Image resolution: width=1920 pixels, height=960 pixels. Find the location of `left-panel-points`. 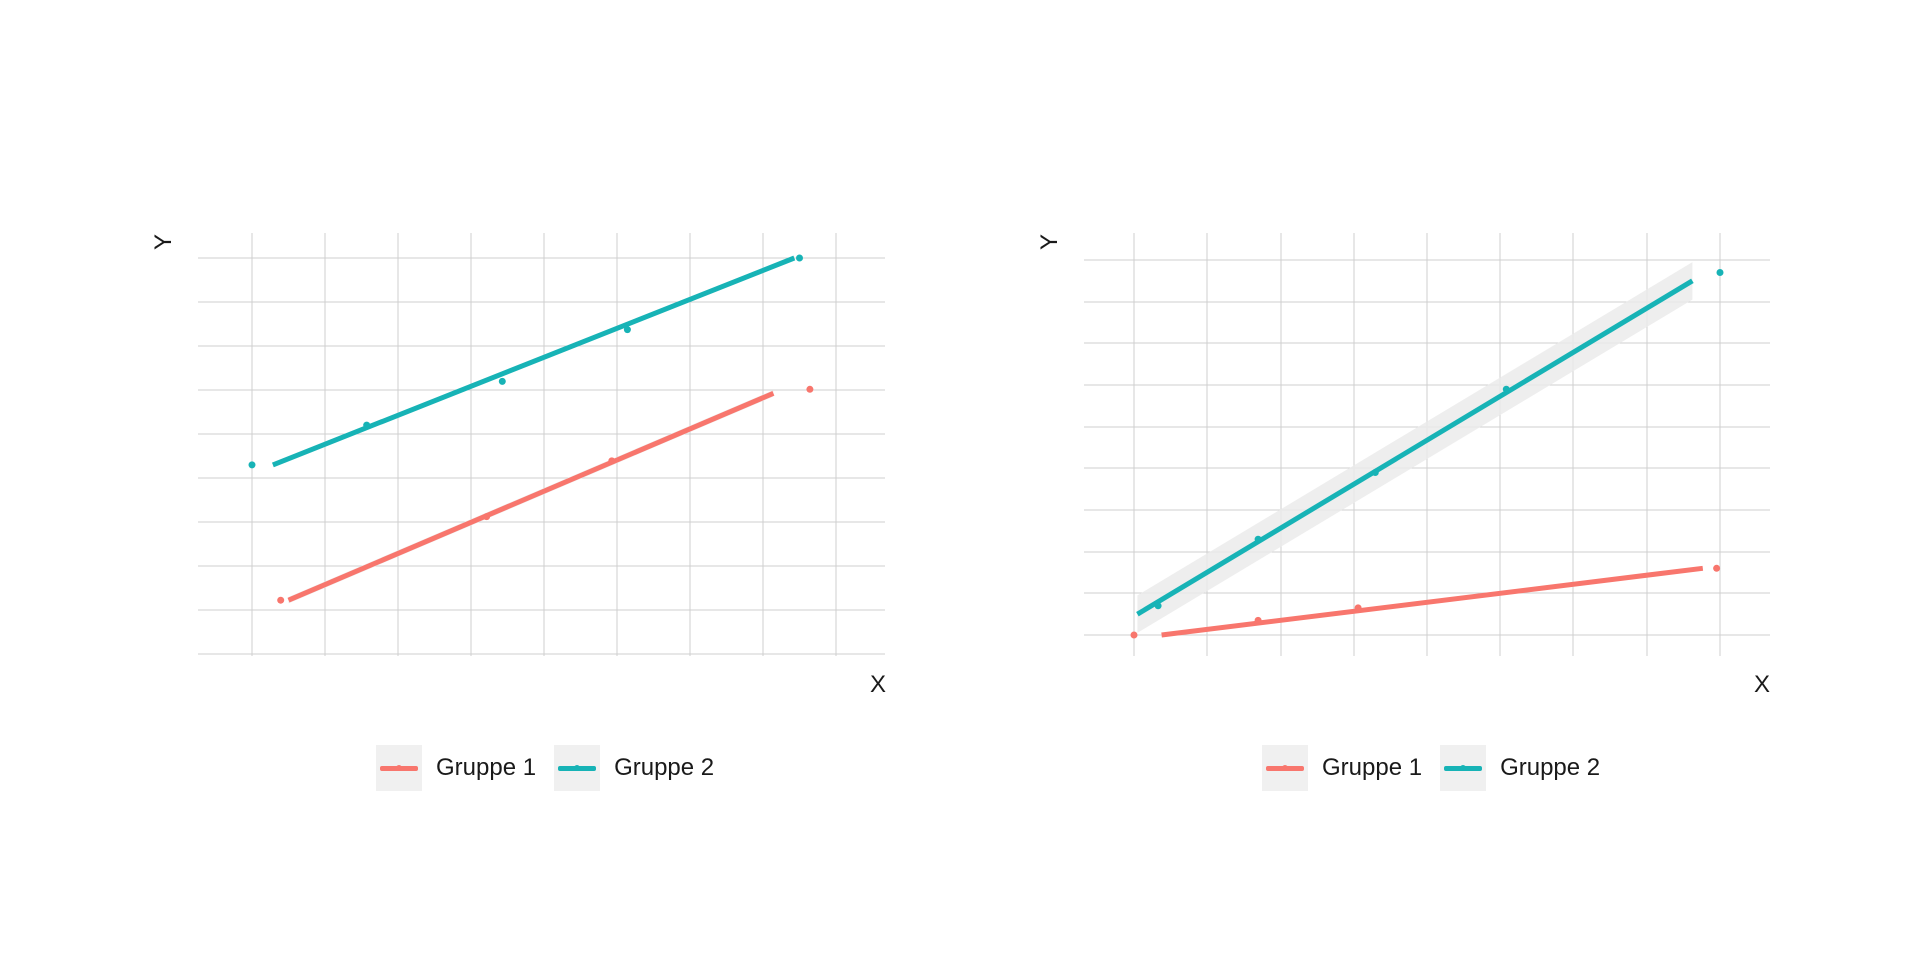

left-panel-points is located at coordinates (531, 429).